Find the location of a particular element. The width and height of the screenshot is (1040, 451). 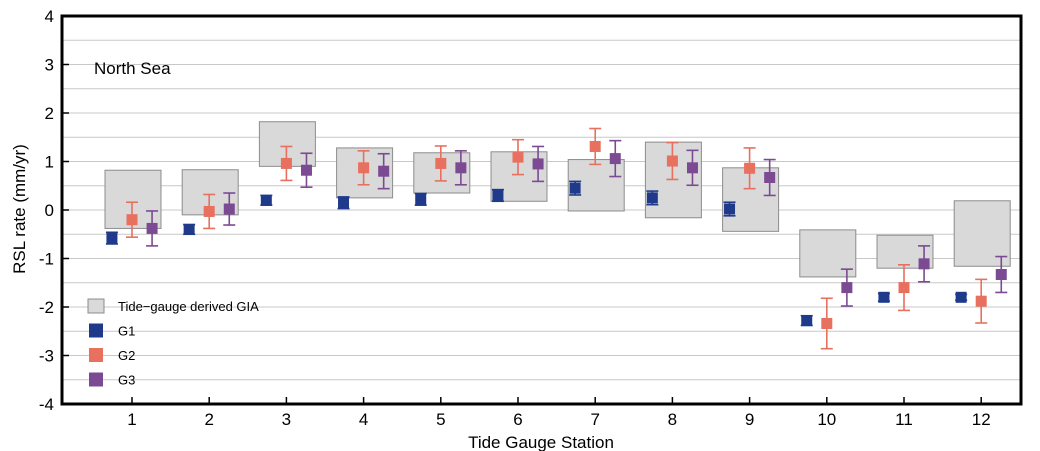

x-tick-label: 9 is located at coordinates (749, 419).